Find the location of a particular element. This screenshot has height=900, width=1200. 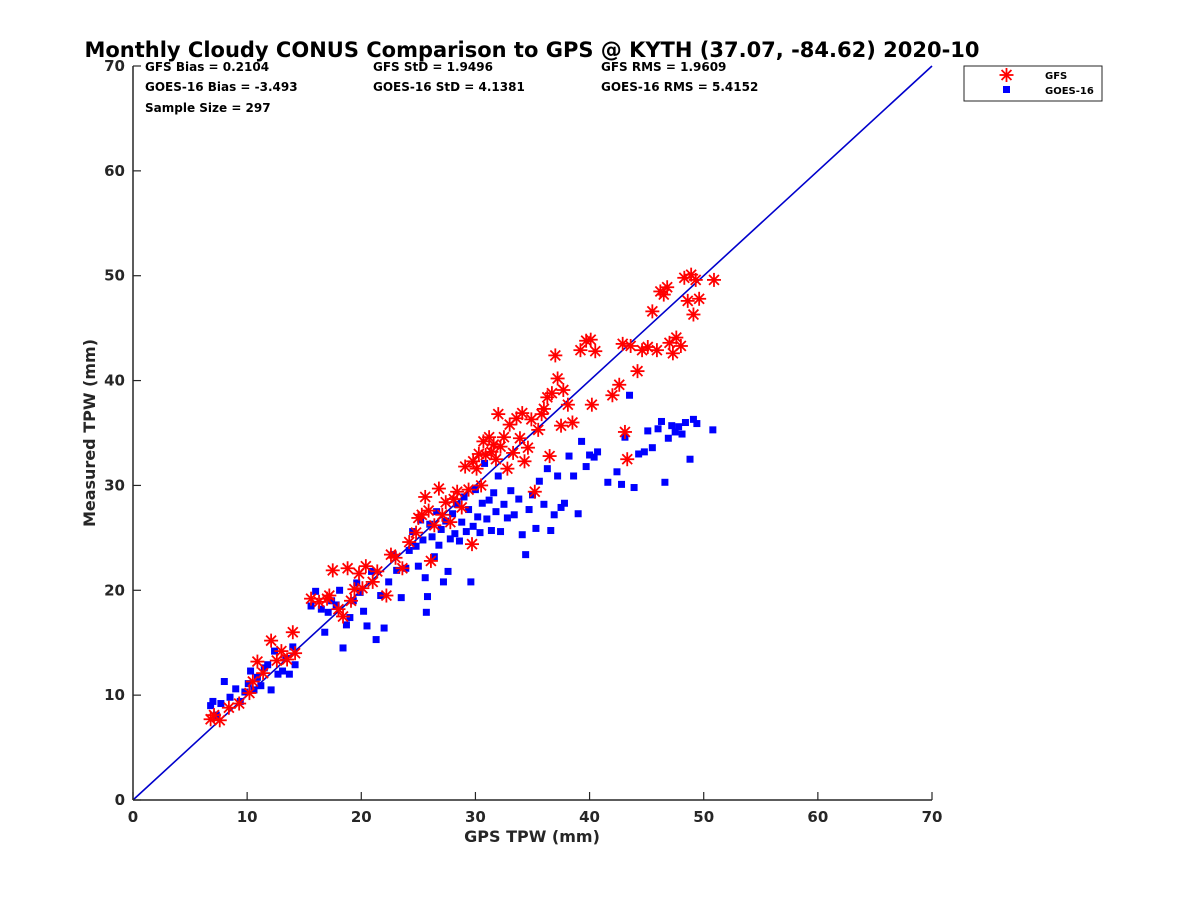

legend-gfs-label: GFS is located at coordinates (1056, 76).